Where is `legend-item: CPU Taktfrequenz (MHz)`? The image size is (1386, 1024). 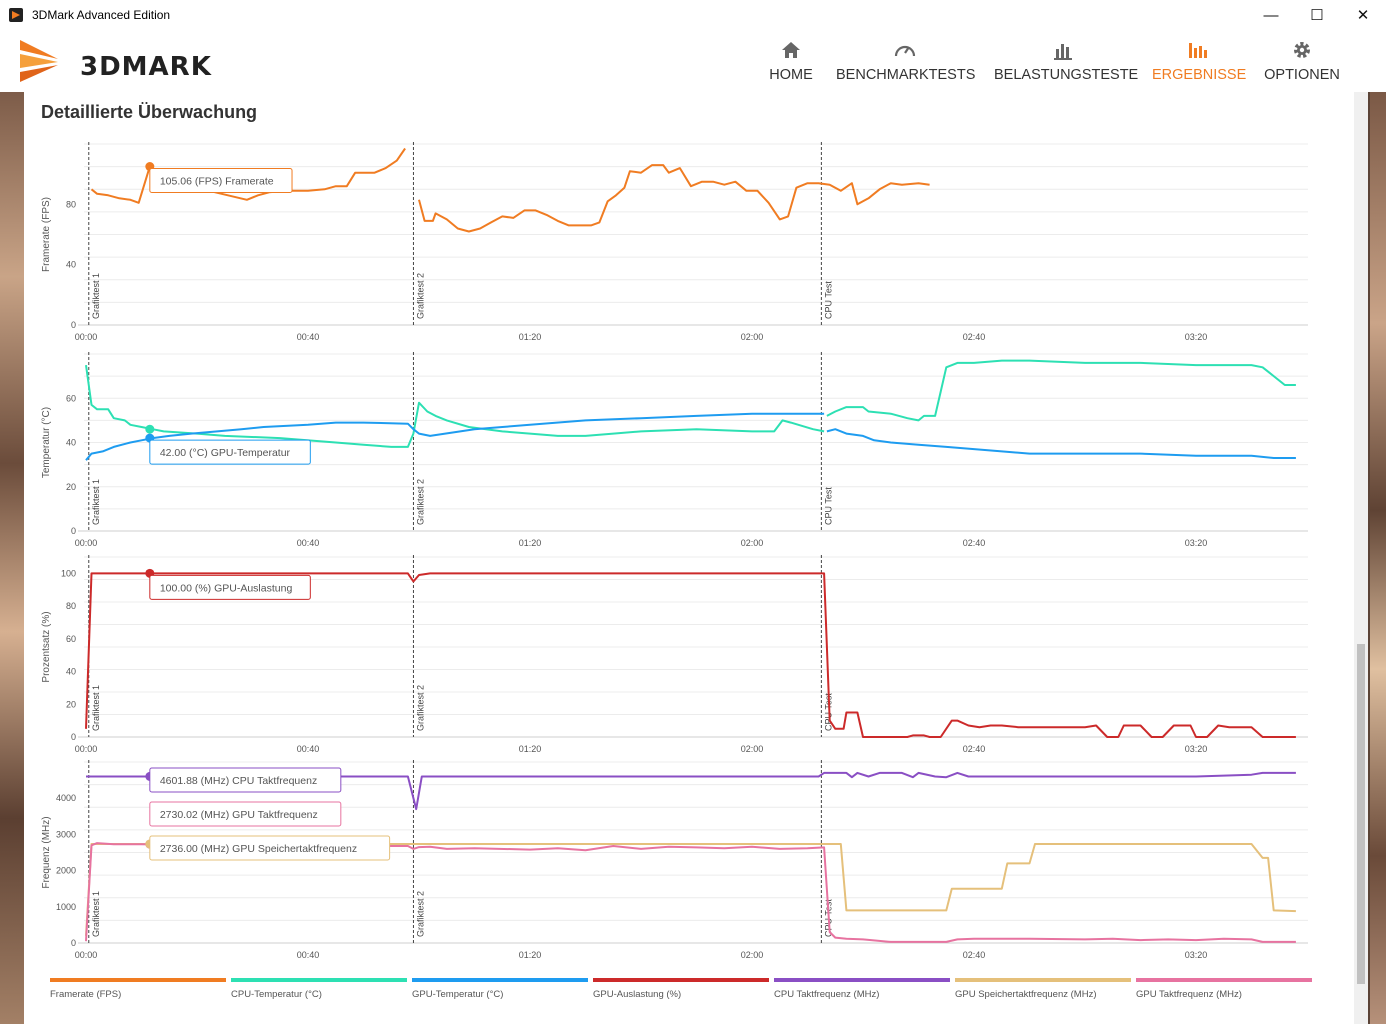
legend-item: CPU Taktfrequenz (MHz) is located at coordinates (862, 989).